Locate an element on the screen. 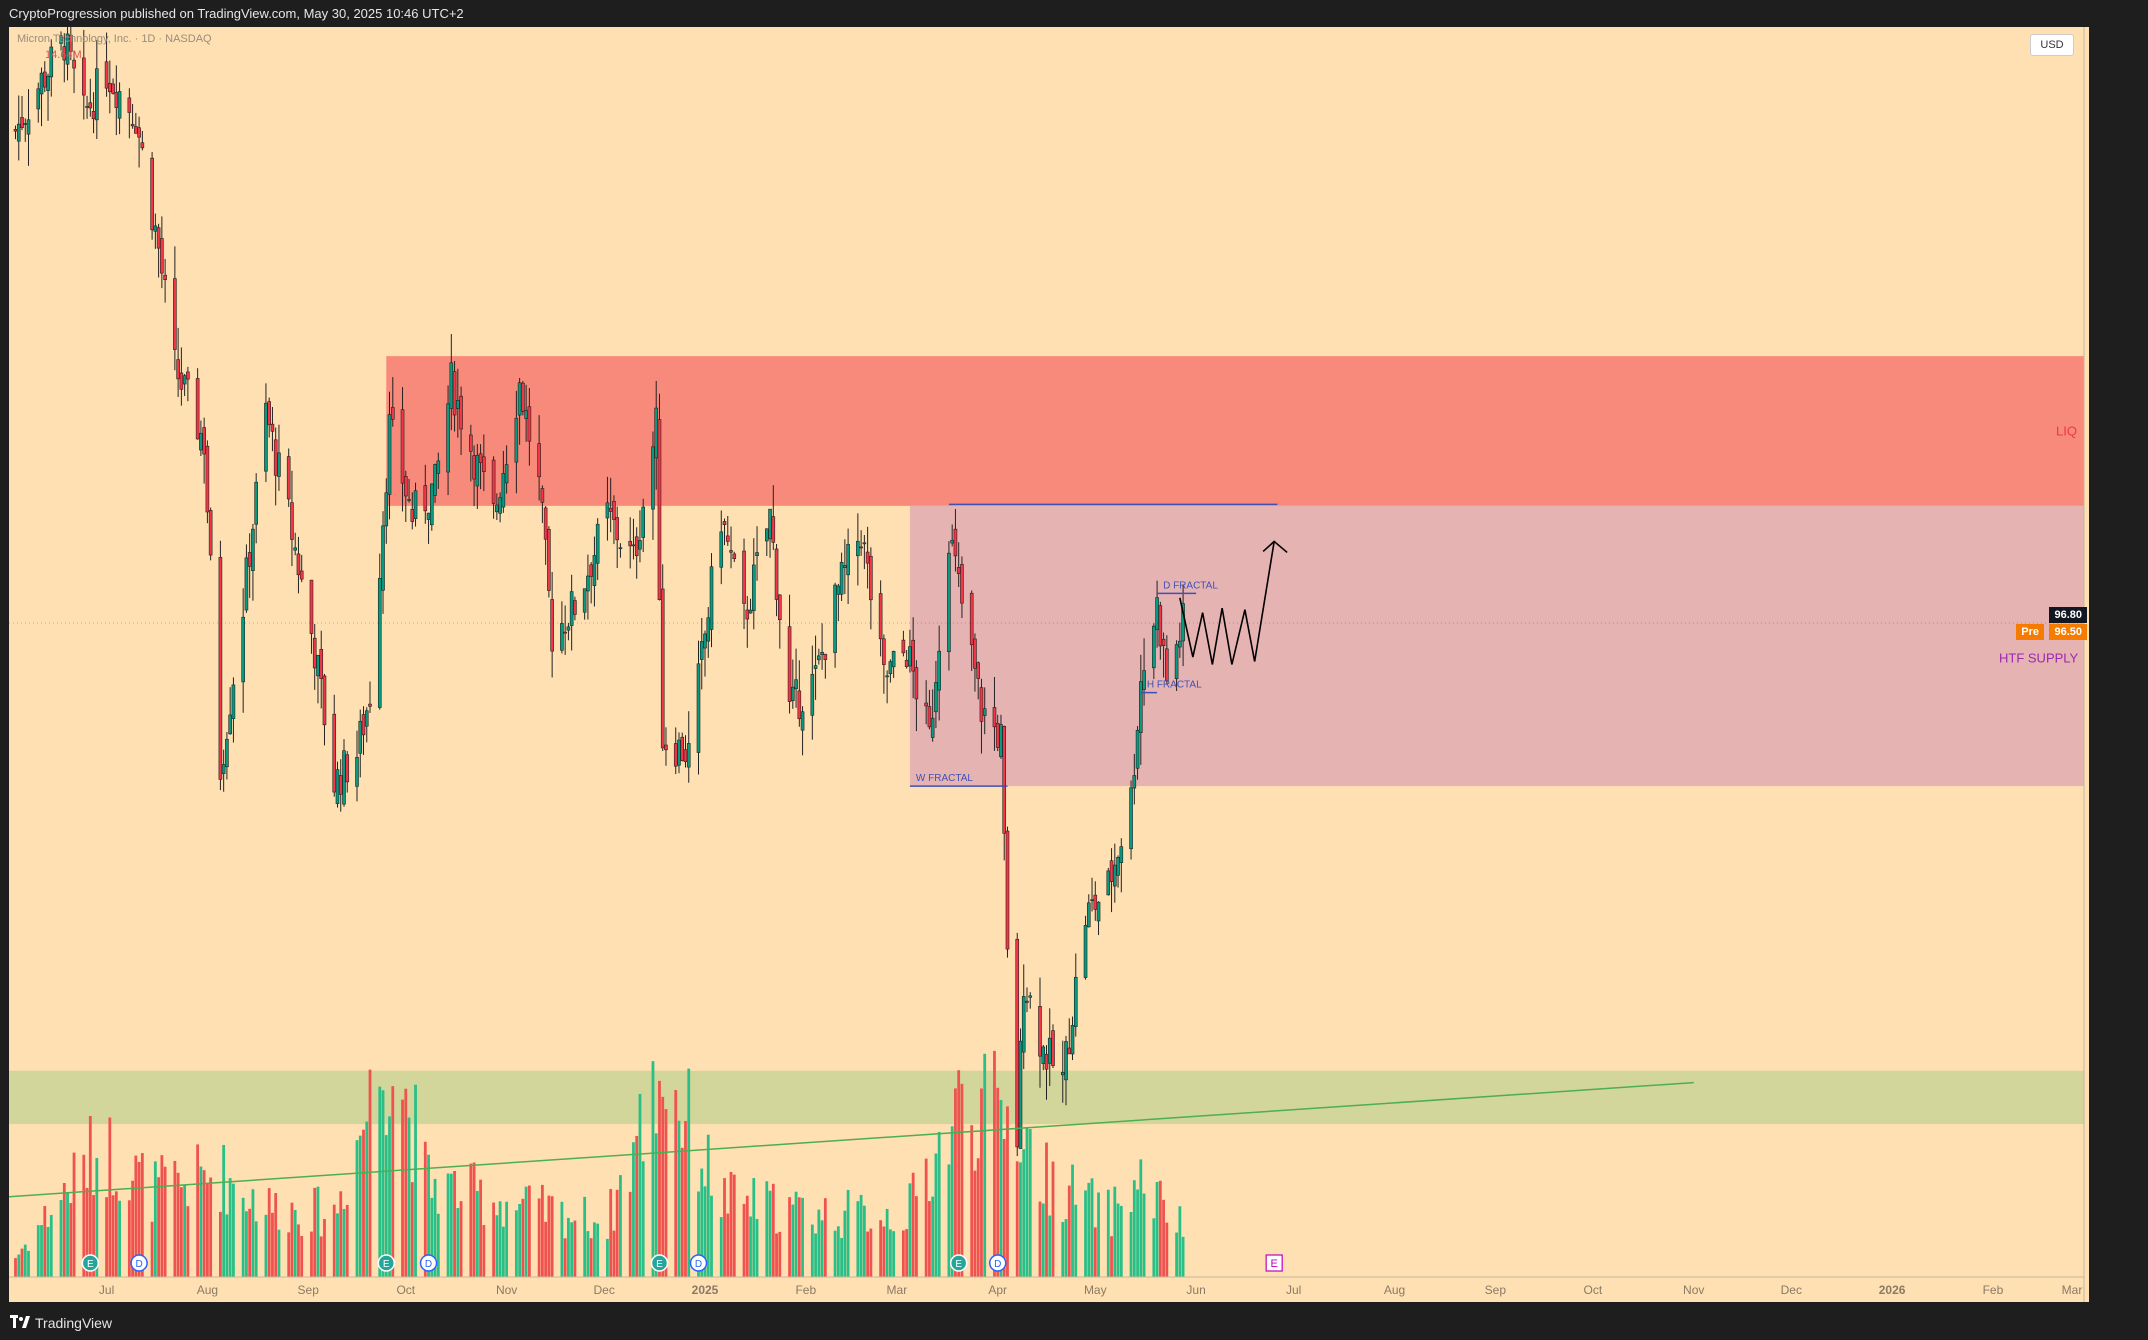  trendline is located at coordinates (851, 1139).